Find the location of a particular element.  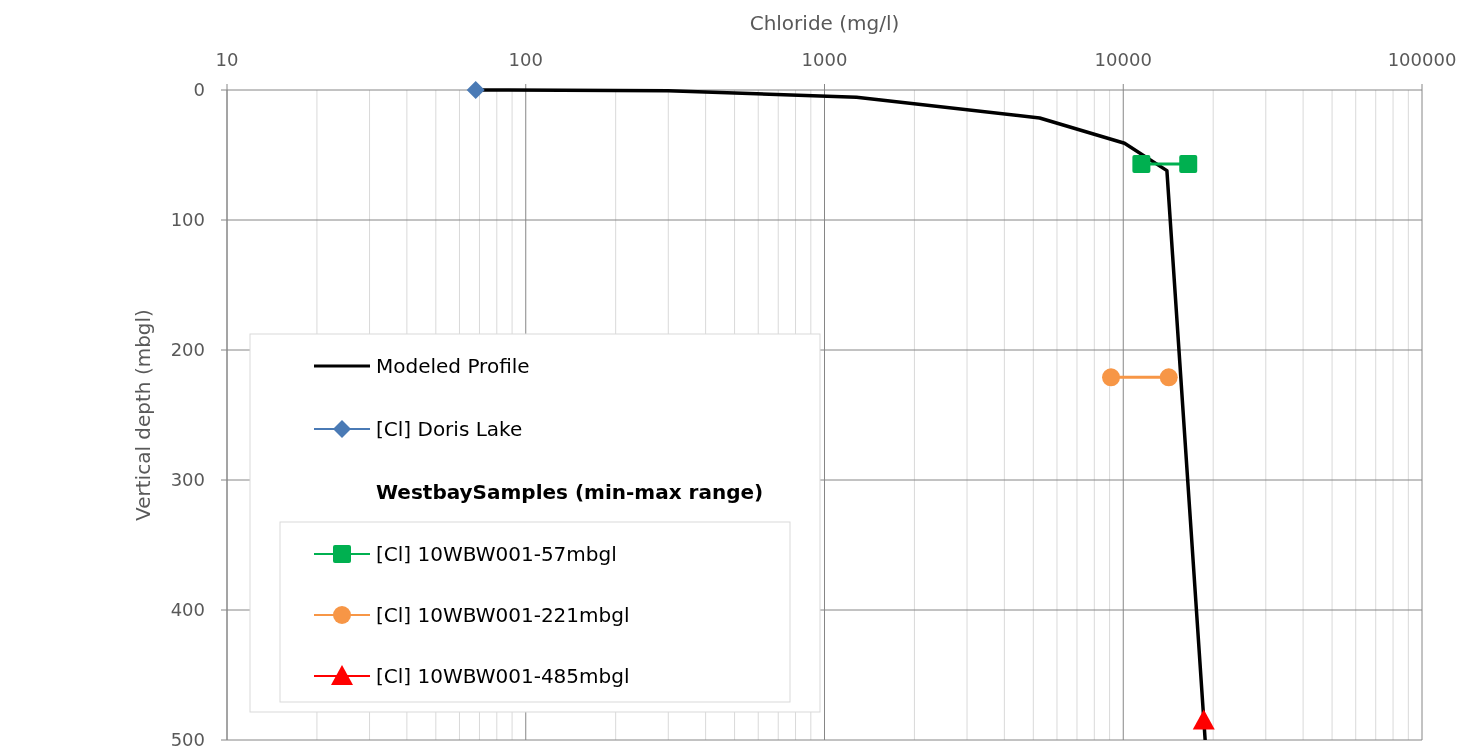

y-tick-label: 0 is located at coordinates (199, 90).